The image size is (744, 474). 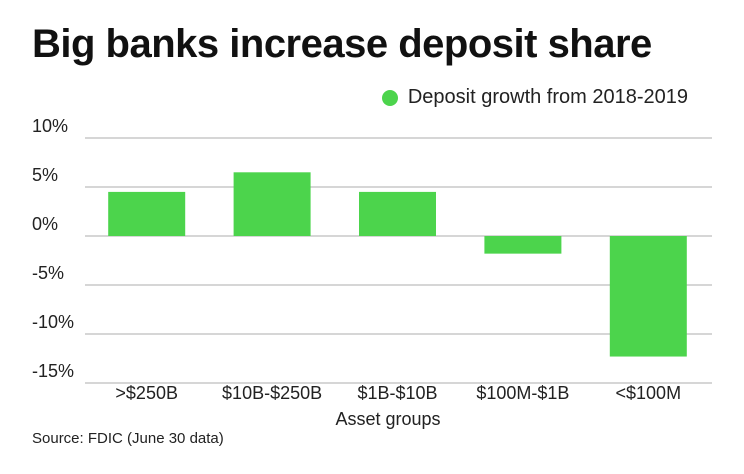 What do you see at coordinates (45, 224) in the screenshot?
I see `y-tick-label: 0%` at bounding box center [45, 224].